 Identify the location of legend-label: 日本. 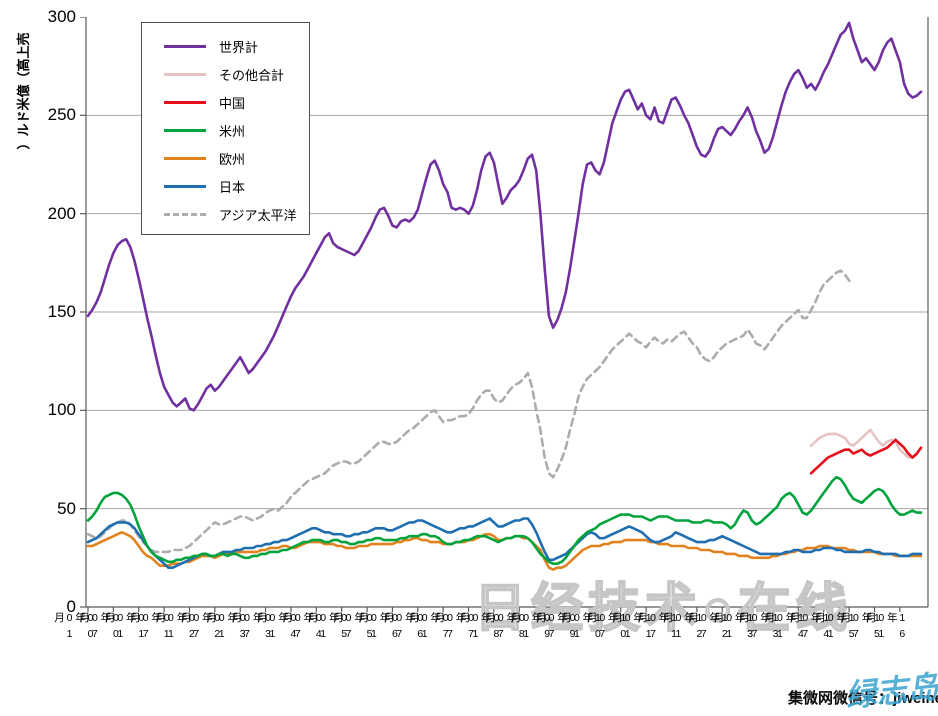
(232, 187).